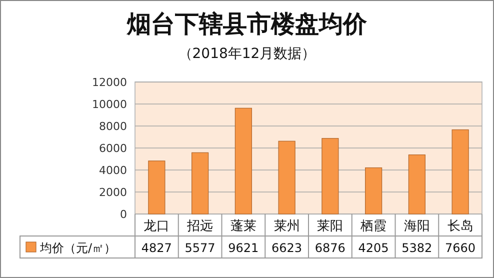 Image resolution: width=494 pixels, height=278 pixels. What do you see at coordinates (417, 248) in the screenshot?
I see `data-label: 5382` at bounding box center [417, 248].